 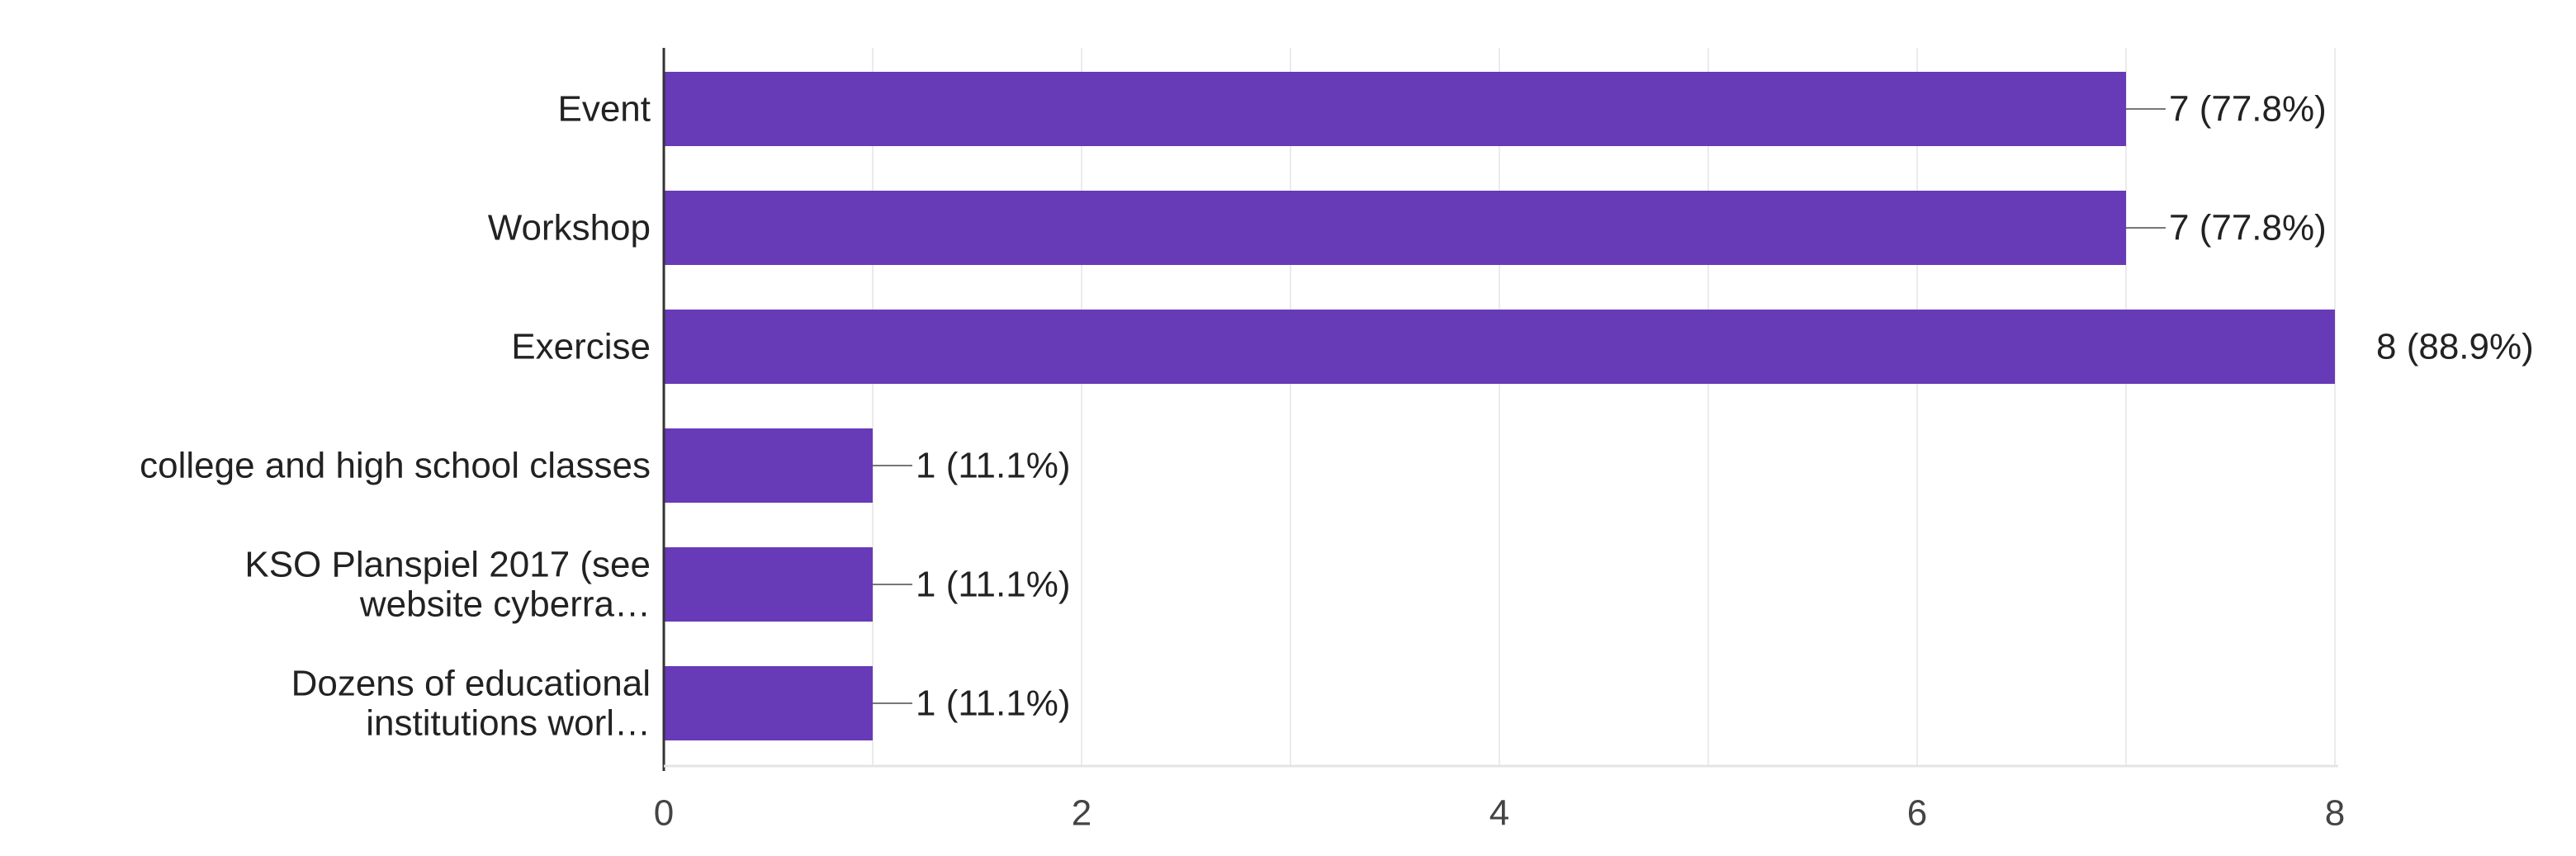 What do you see at coordinates (395, 466) in the screenshot?
I see `category-label: college and high school classes` at bounding box center [395, 466].